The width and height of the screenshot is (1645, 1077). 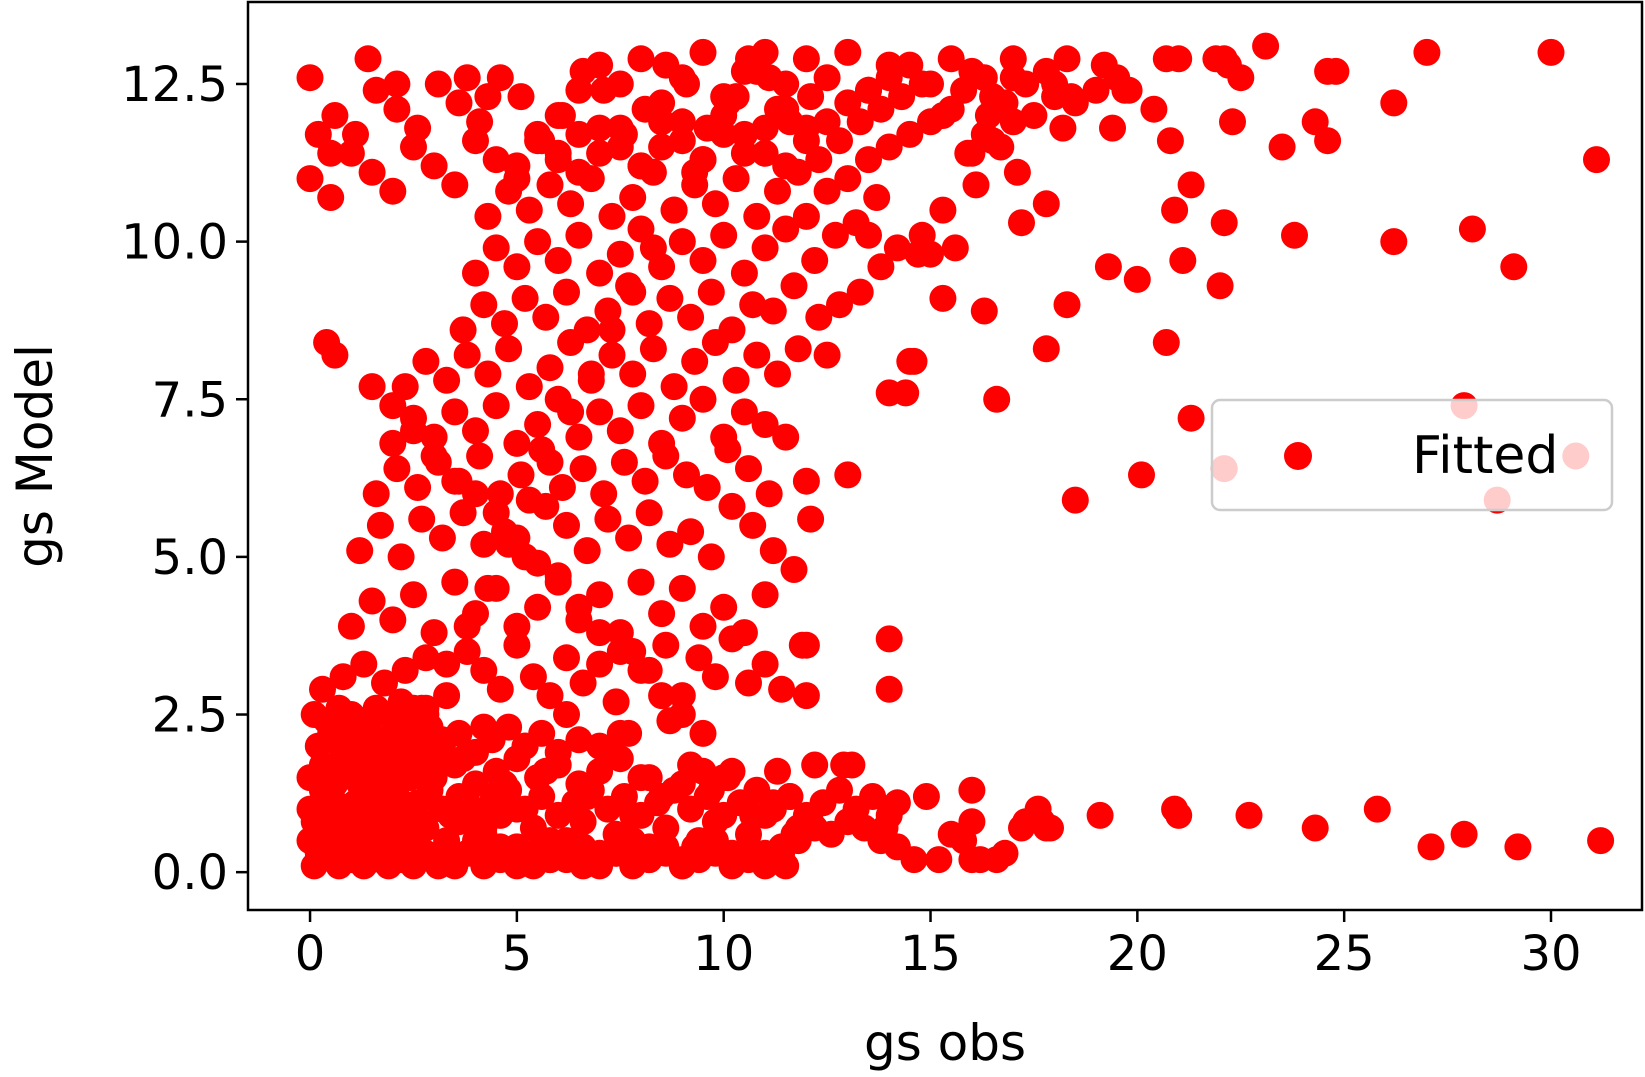 I want to click on x-axis-title: gs obs, so click(x=945, y=1043).